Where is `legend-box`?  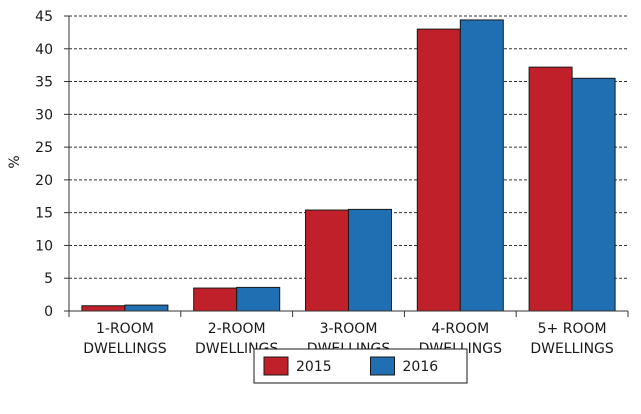 legend-box is located at coordinates (360, 366).